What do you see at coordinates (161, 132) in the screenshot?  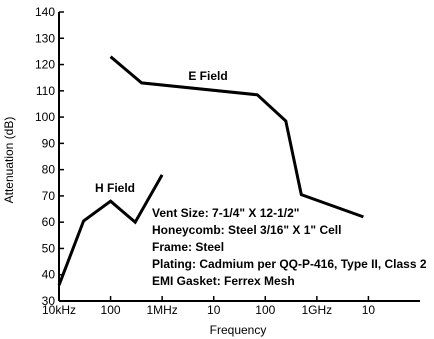 I see `series-labels: E Field H Field` at bounding box center [161, 132].